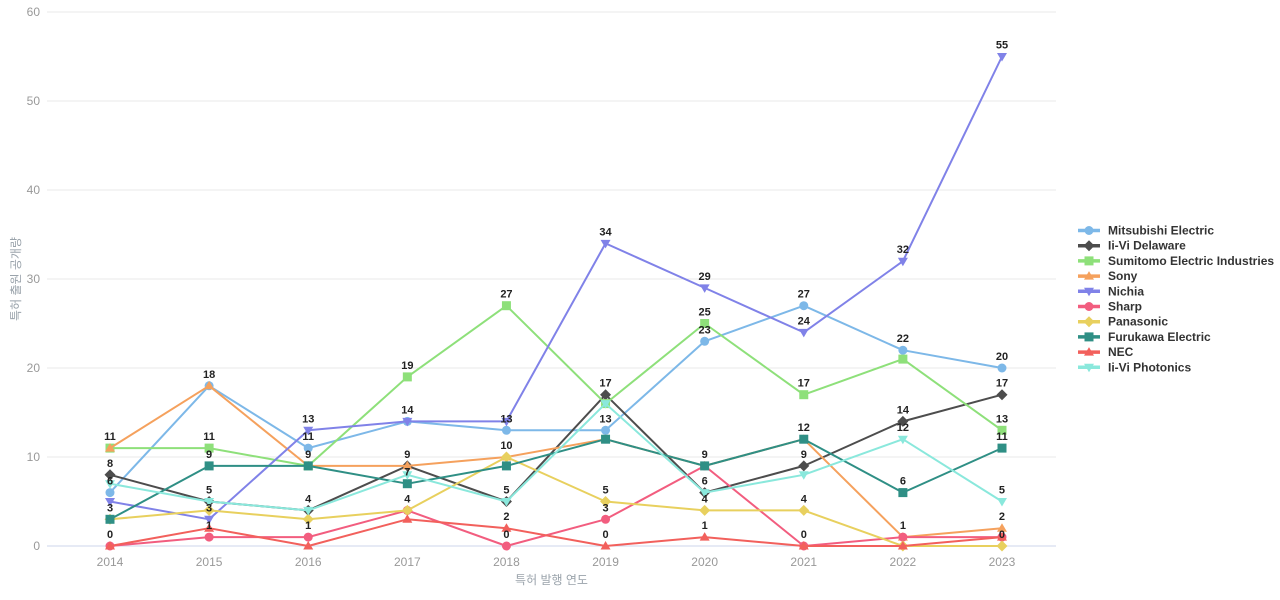 This screenshot has height=600, width=1280. What do you see at coordinates (1144, 337) in the screenshot?
I see `legend-item-furukawa-electric: Furukawa Electric` at bounding box center [1144, 337].